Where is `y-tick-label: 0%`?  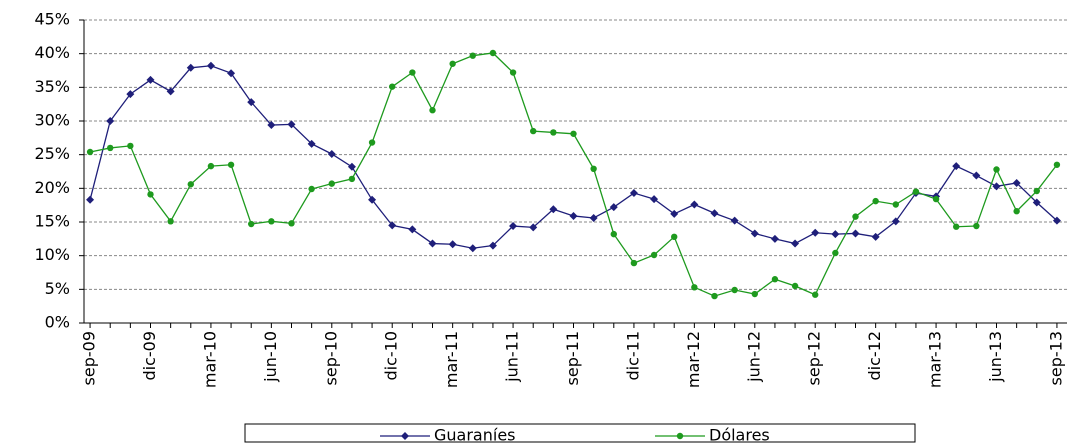
y-tick-label: 0% is located at coordinates (57, 322).